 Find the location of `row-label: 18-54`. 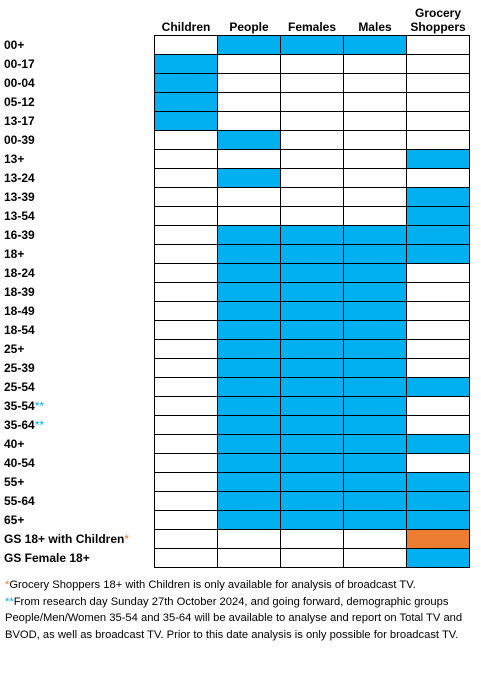

row-label: 18-54 is located at coordinates (78, 330).